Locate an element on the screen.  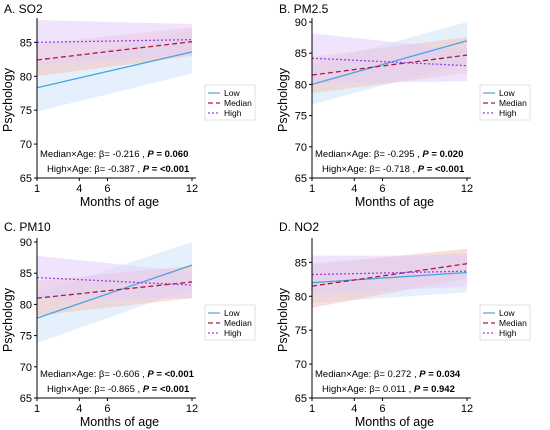
interaction-stat: Median×Age: β= -0.606 , P = <0.001 is located at coordinates (117, 374).